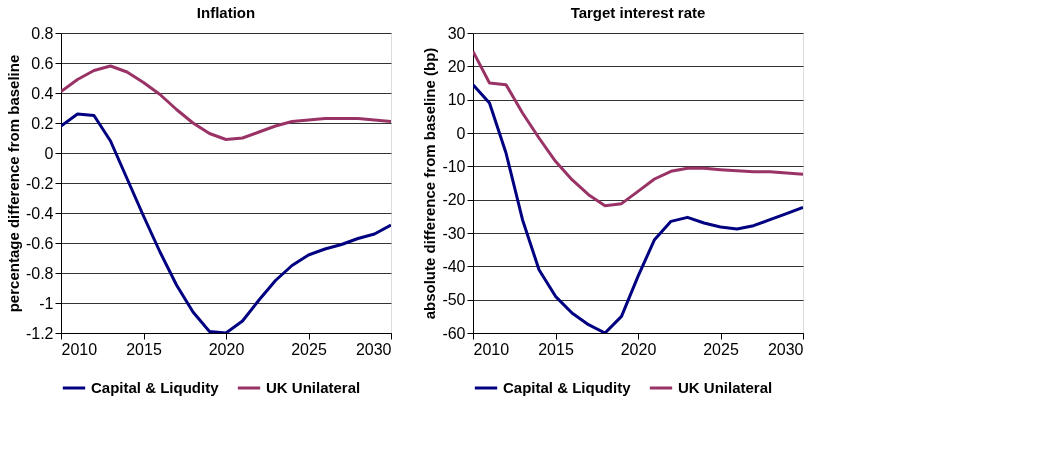 The image size is (1039, 475). Describe the element at coordinates (454, 300) in the screenshot. I see `y-tick-label: -50` at that location.